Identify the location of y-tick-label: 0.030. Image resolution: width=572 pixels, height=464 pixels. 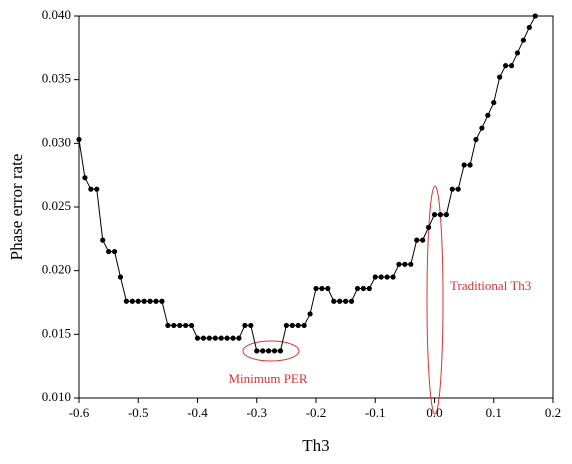
(56, 141).